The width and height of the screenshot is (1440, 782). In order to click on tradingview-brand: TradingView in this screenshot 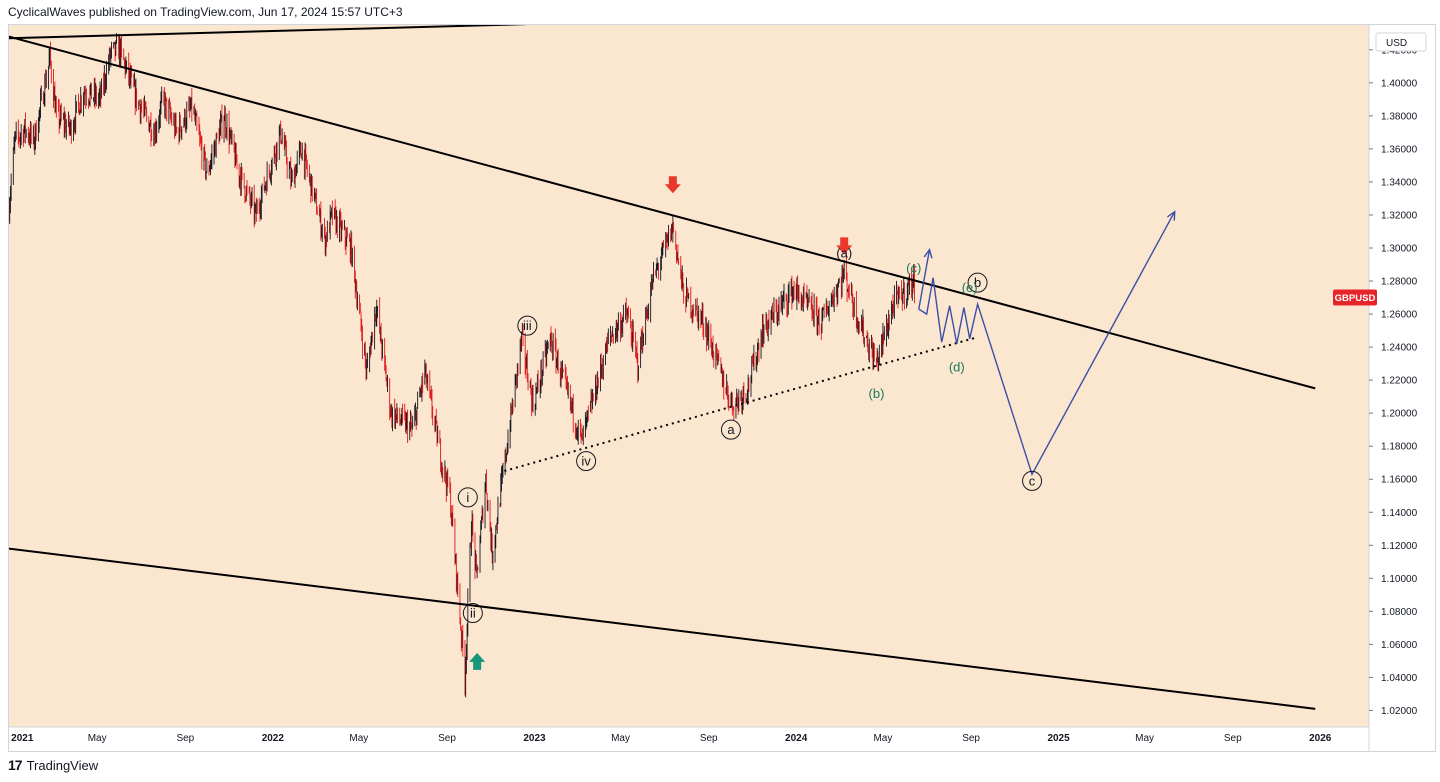, I will do `click(62, 765)`.